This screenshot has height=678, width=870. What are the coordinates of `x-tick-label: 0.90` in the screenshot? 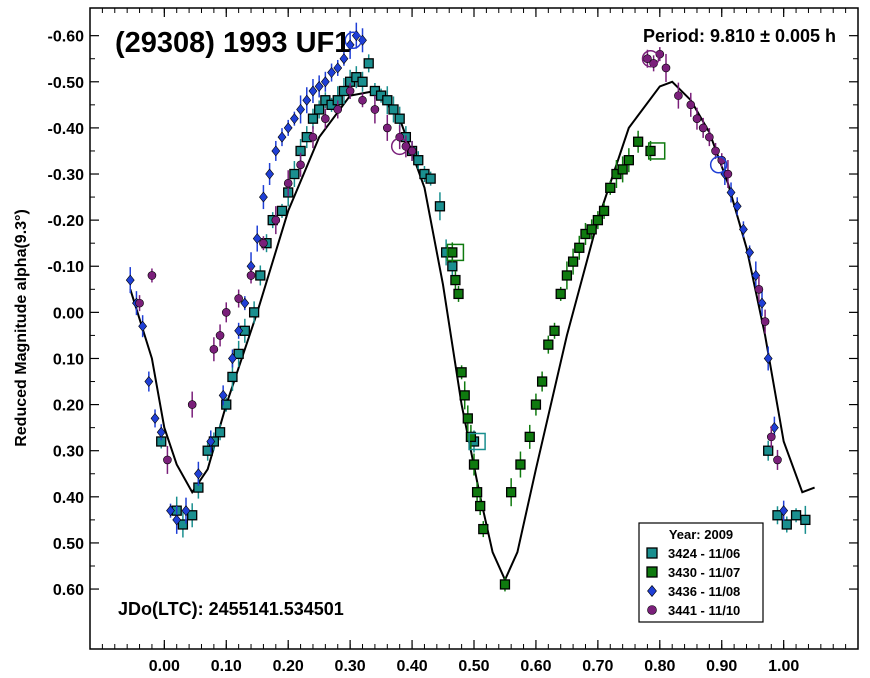 It's located at (721, 666).